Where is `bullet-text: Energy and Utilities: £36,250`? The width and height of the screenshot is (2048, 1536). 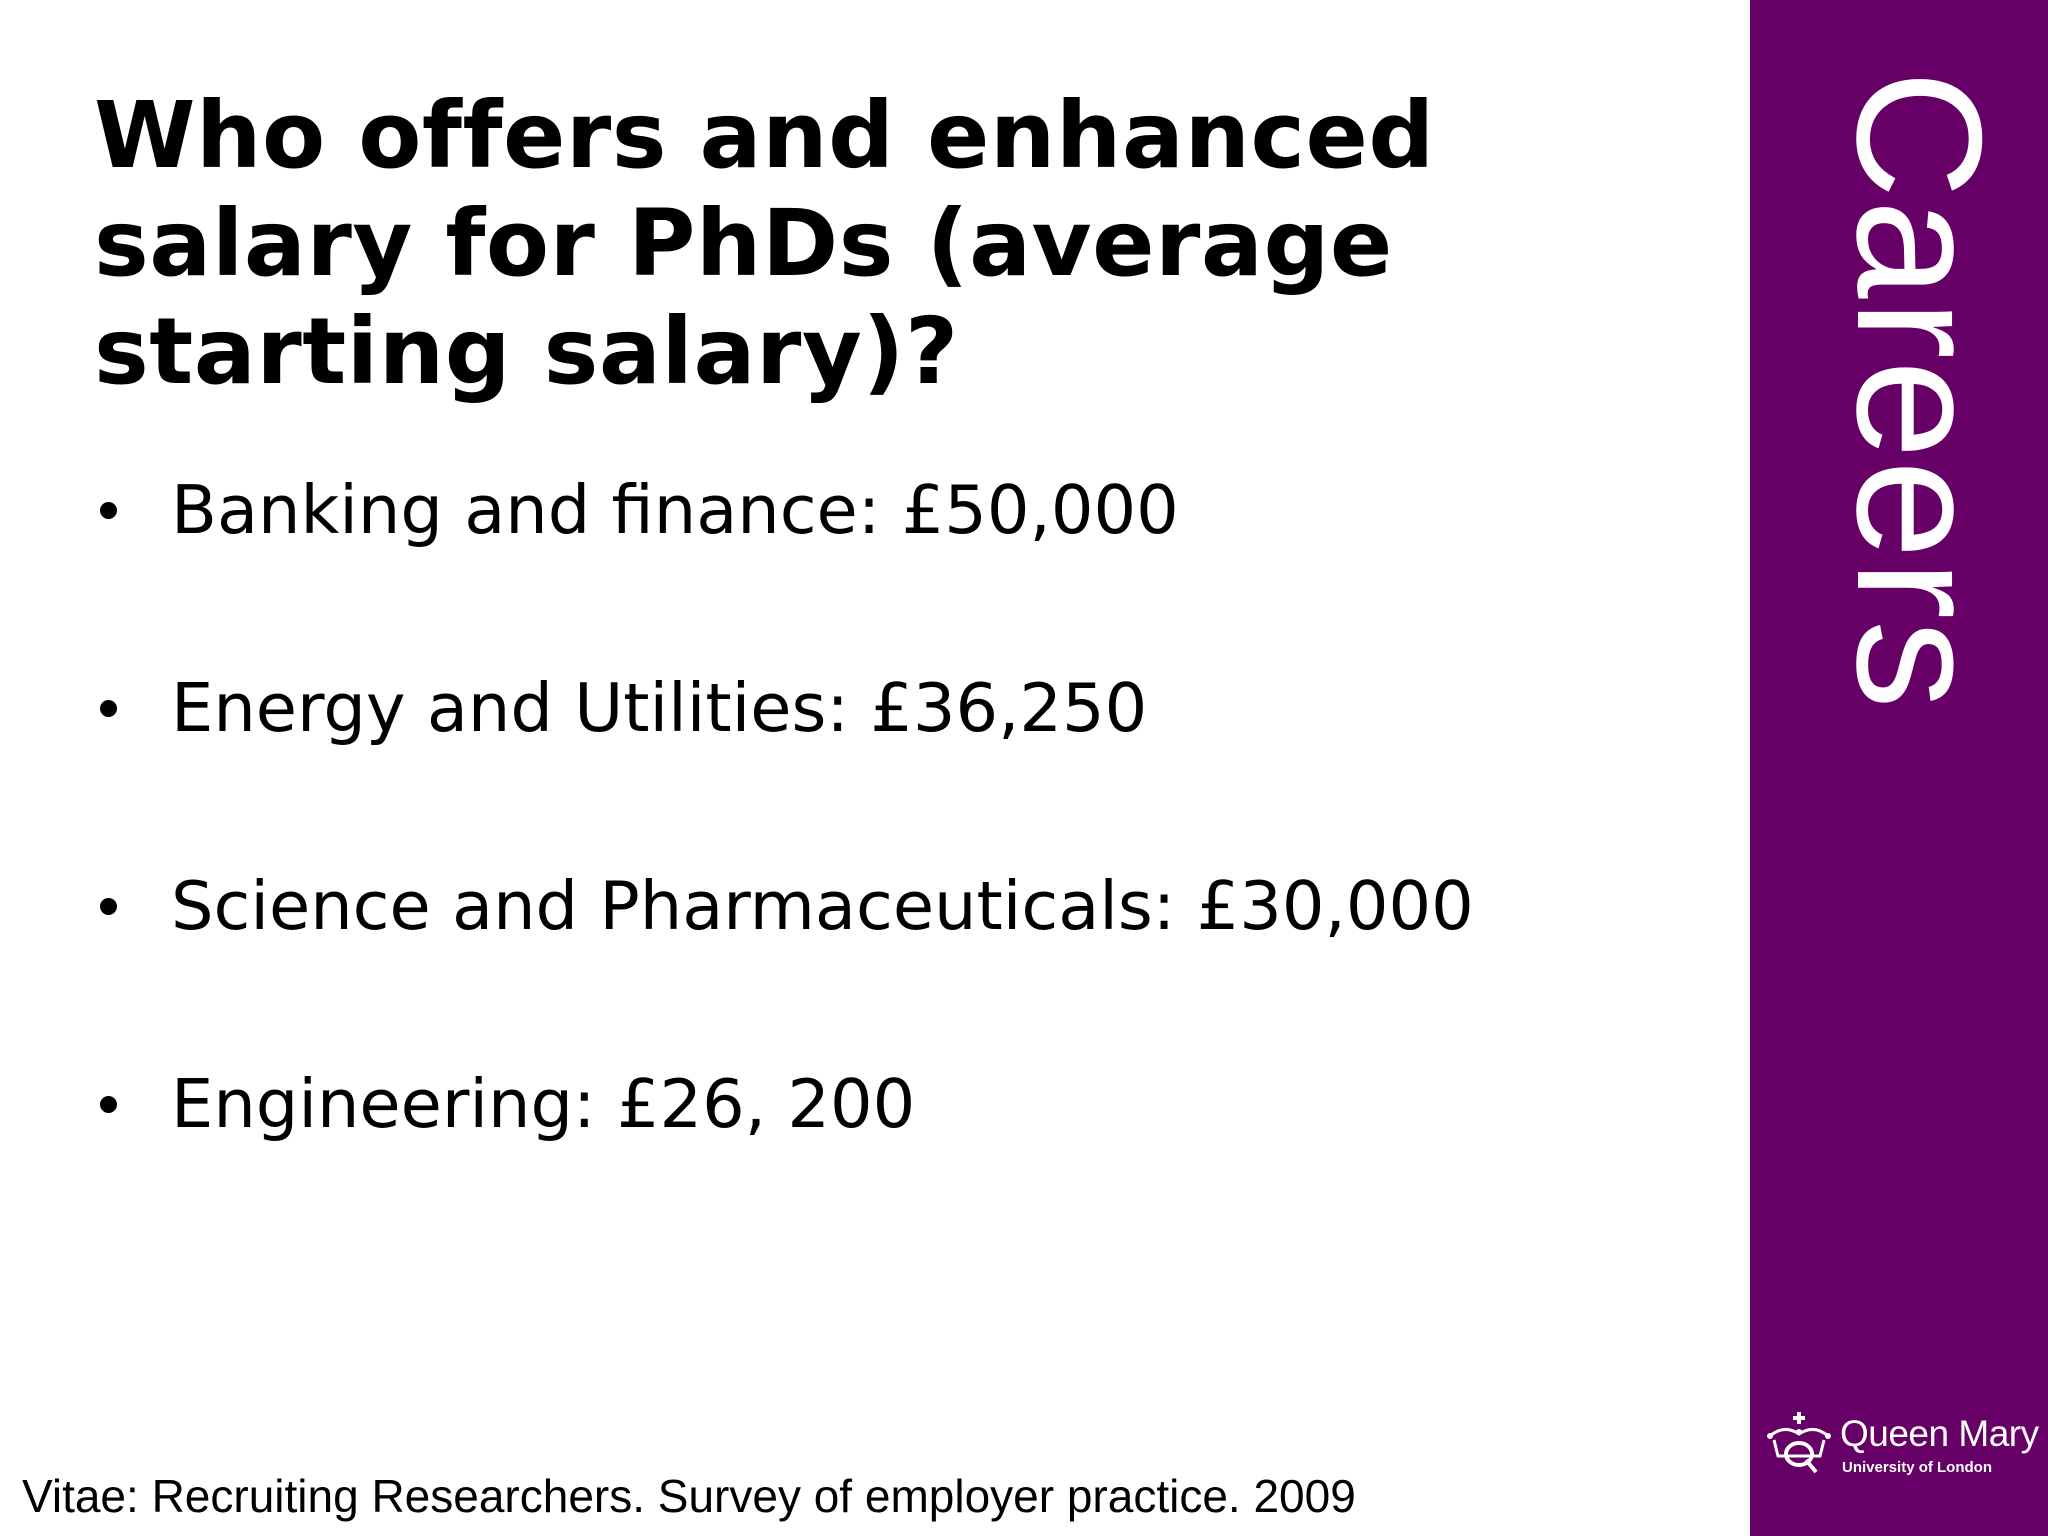 bullet-text: Energy and Utilities: £36,250 is located at coordinates (659, 708).